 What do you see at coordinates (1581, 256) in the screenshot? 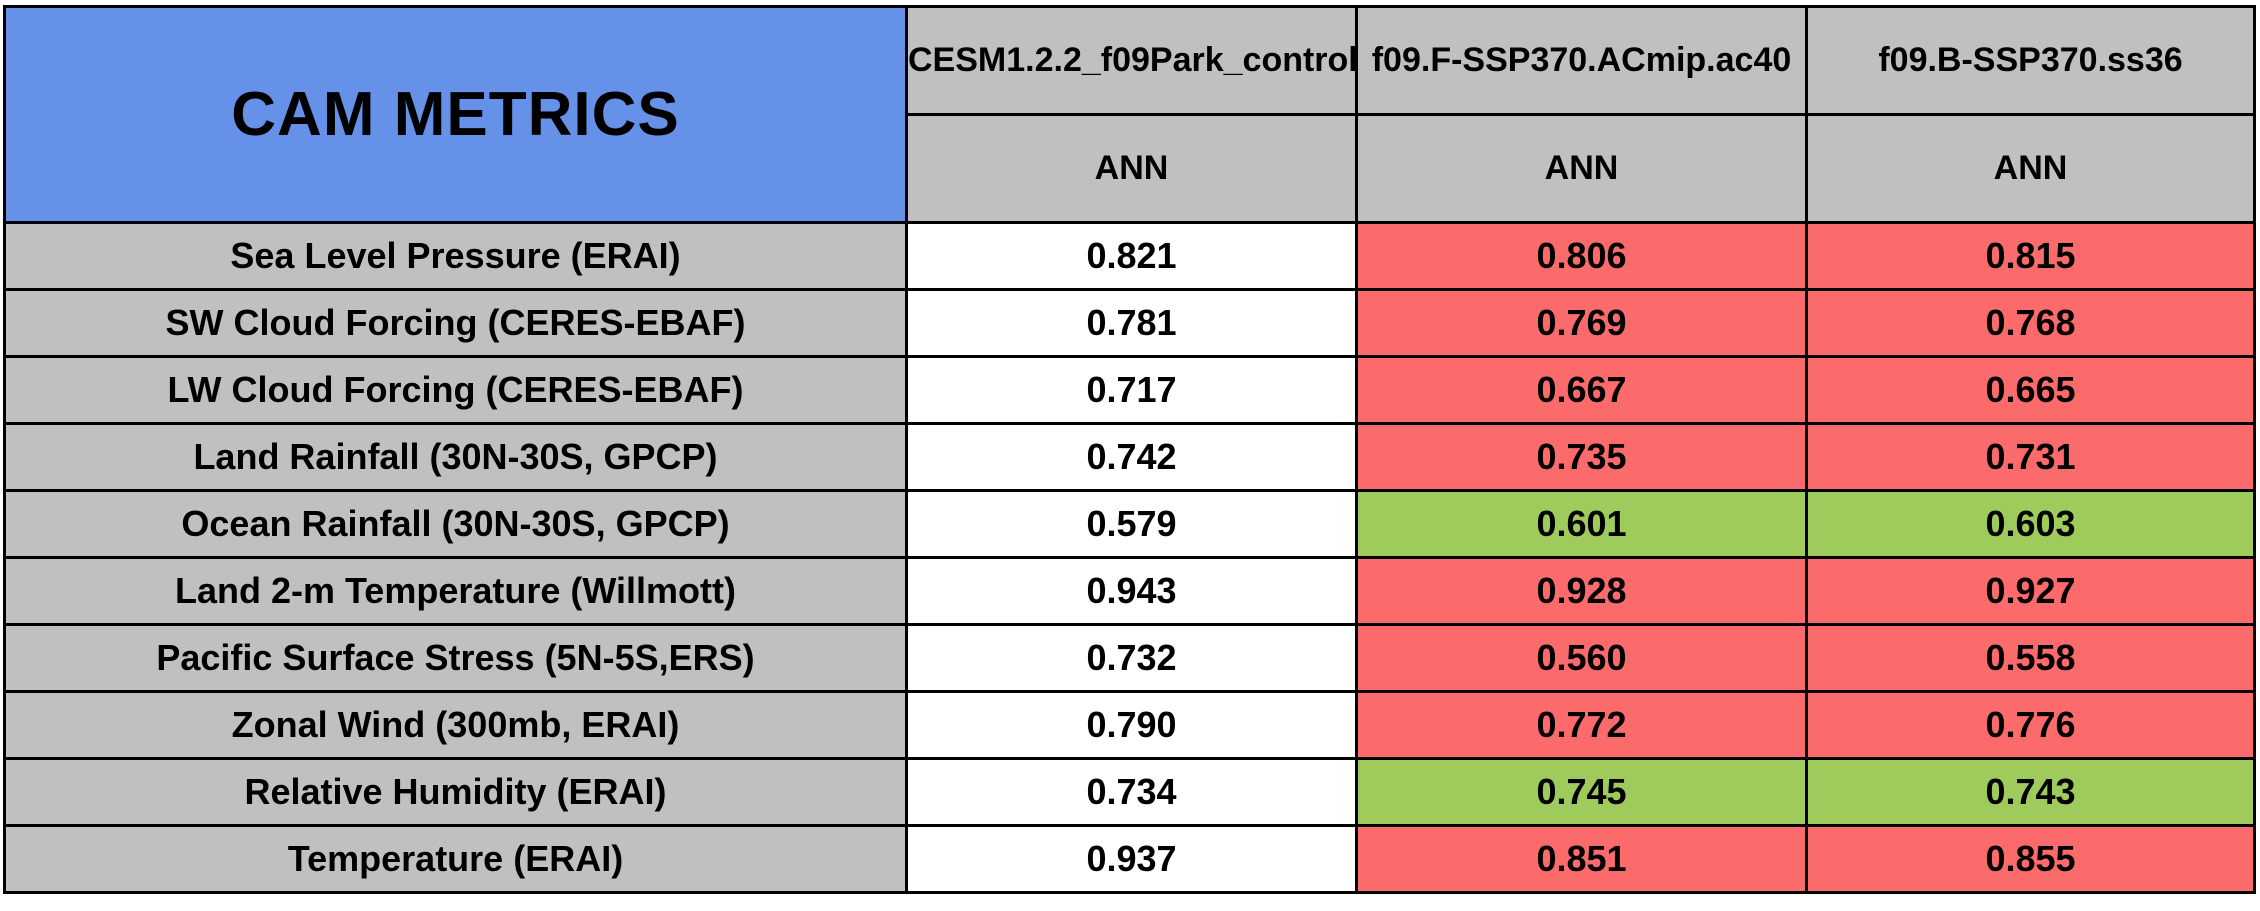
I see `metric-value-cell: 0.806` at bounding box center [1581, 256].